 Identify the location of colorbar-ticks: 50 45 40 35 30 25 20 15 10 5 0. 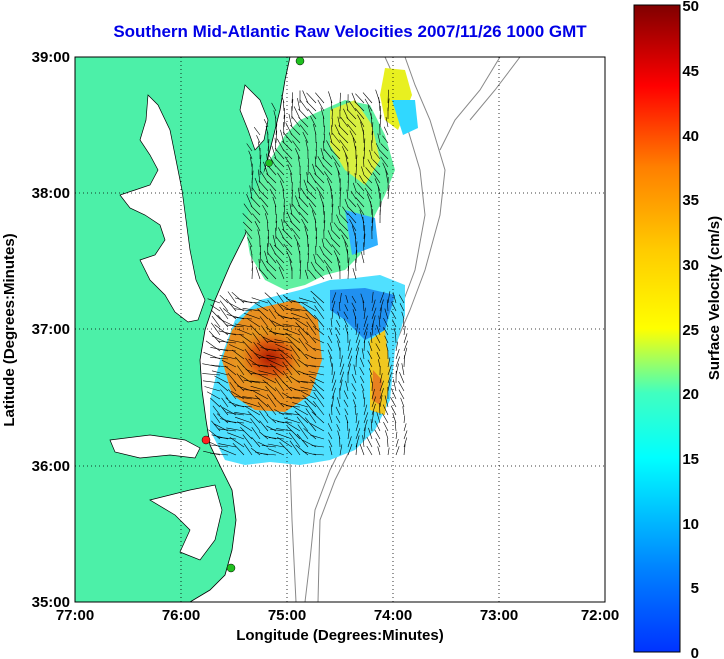
(690, 329).